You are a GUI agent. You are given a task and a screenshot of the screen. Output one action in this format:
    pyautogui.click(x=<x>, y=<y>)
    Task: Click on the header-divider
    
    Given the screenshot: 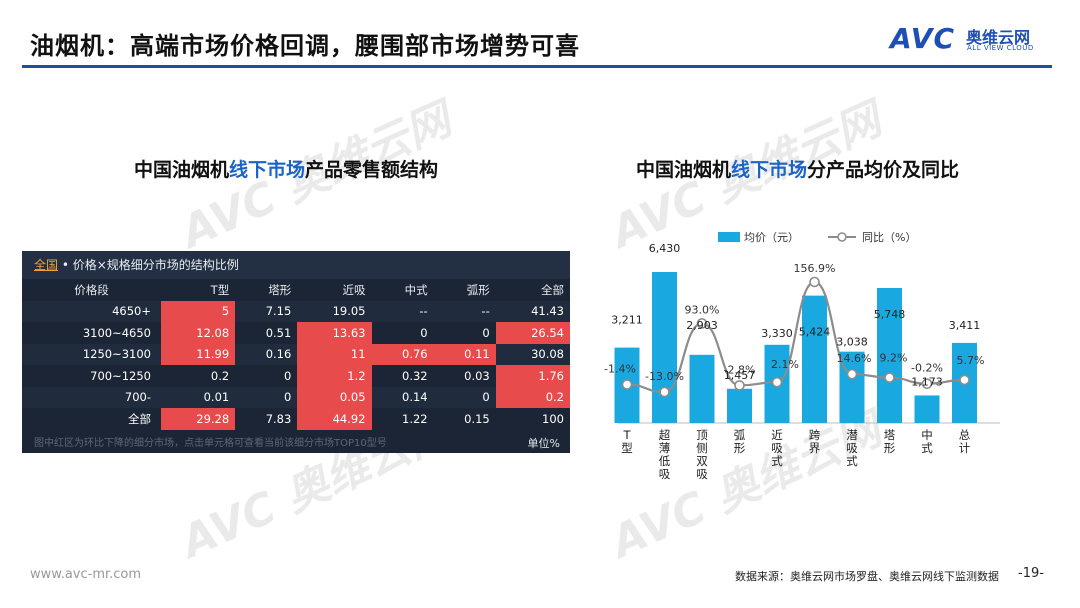 What is the action you would take?
    pyautogui.click(x=537, y=66)
    